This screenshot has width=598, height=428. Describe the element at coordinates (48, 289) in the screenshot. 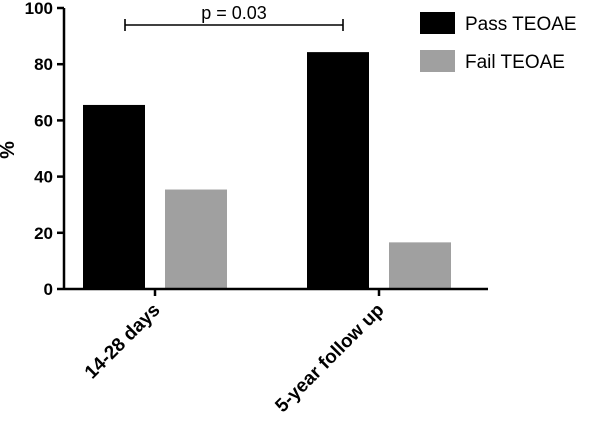

I see `y-tick-label: 0` at that location.